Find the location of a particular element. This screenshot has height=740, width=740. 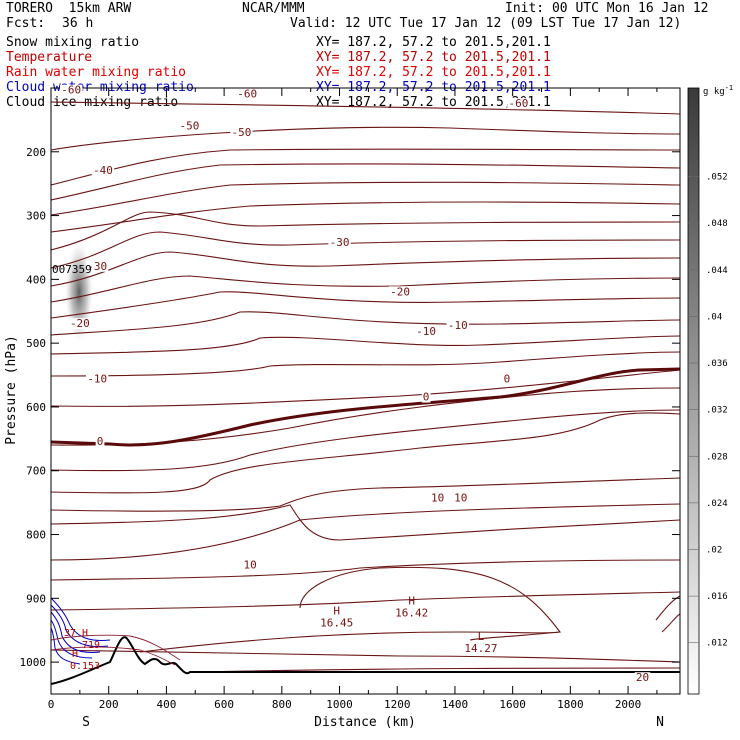

colorbar-tick-label: .016 is located at coordinates (717, 597).